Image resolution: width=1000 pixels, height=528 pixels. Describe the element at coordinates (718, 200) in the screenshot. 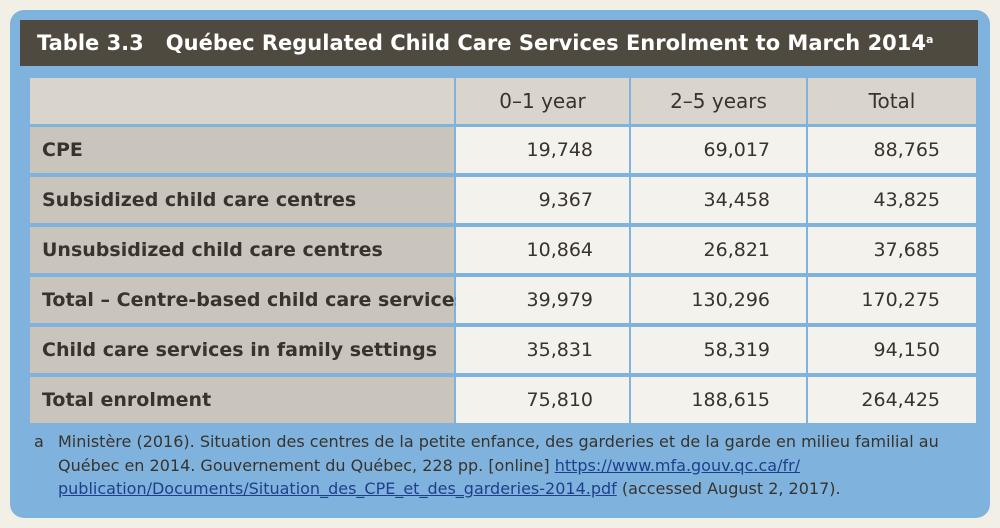

I see `table-cell: 34,458` at that location.